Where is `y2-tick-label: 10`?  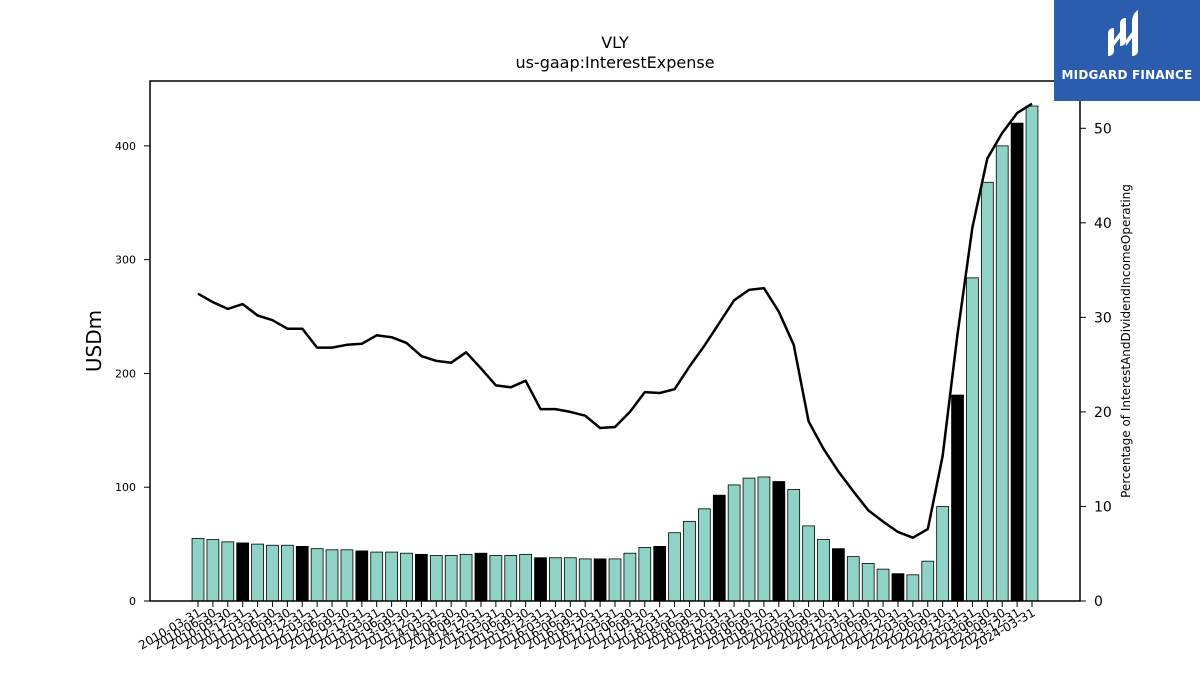
y2-tick-label: 10 is located at coordinates (1103, 507).